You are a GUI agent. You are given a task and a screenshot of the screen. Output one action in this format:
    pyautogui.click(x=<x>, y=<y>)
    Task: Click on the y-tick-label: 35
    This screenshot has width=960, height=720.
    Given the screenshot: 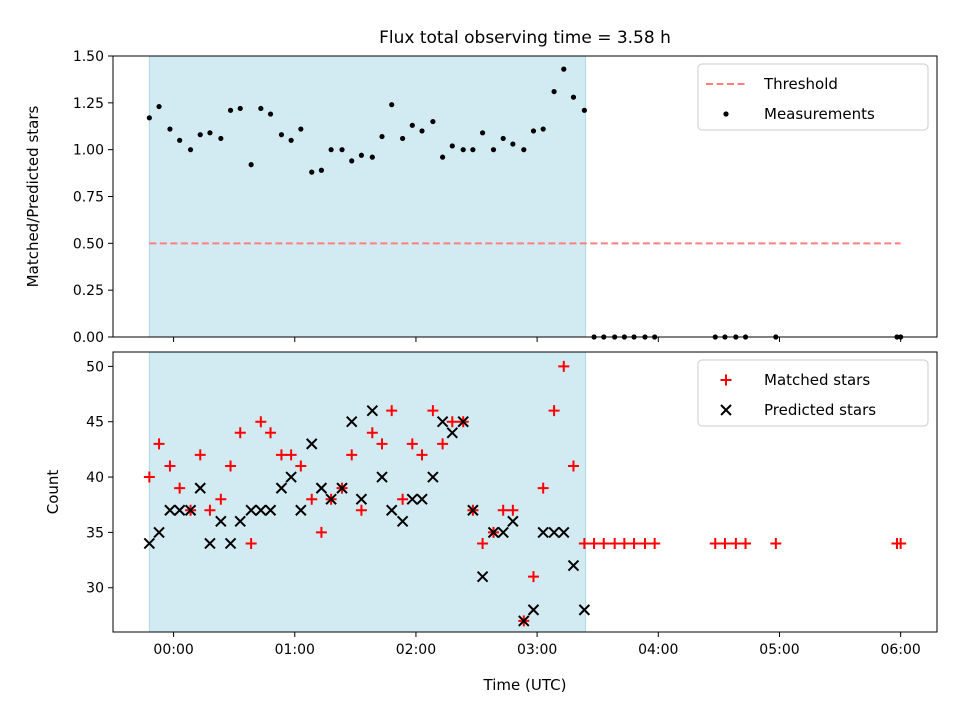 What is the action you would take?
    pyautogui.click(x=95, y=533)
    